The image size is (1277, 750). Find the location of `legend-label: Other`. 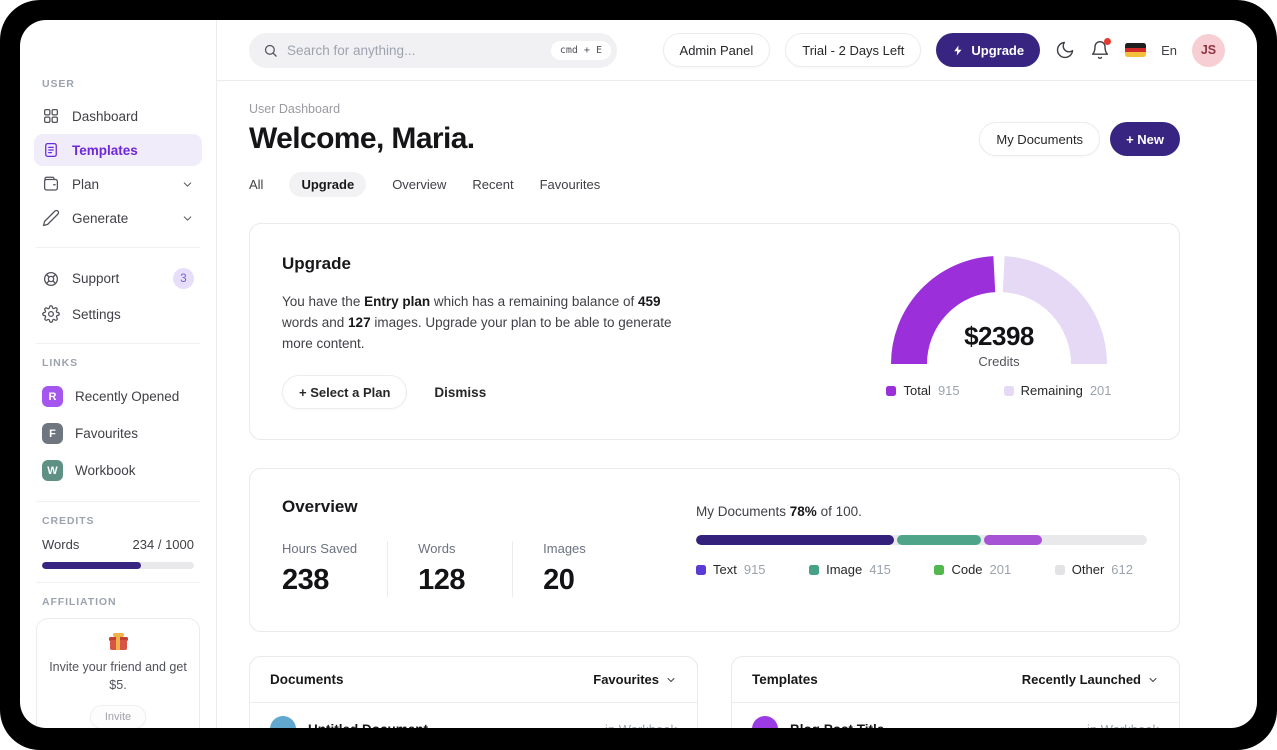

legend-label: Other is located at coordinates (1088, 570).